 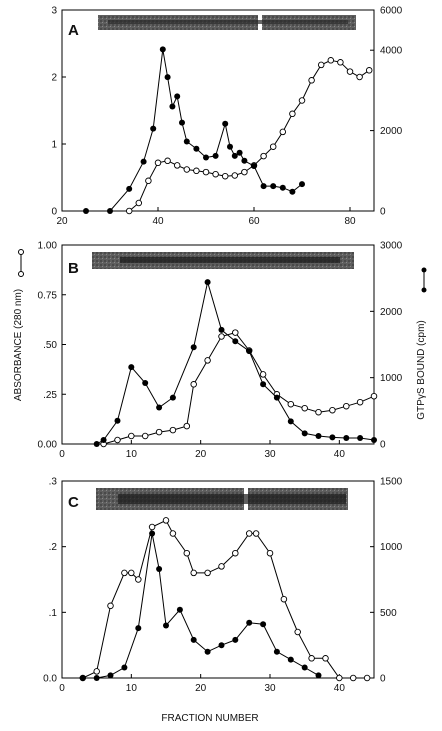 I want to click on y2-tick-label: 500, so click(x=388, y=613).